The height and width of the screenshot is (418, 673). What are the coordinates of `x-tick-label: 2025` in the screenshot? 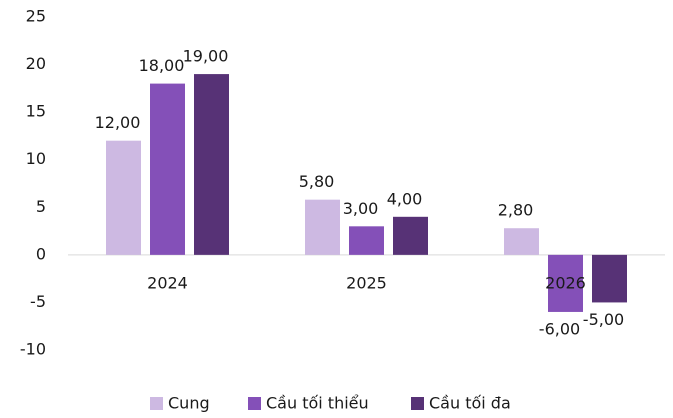 It's located at (366, 282).